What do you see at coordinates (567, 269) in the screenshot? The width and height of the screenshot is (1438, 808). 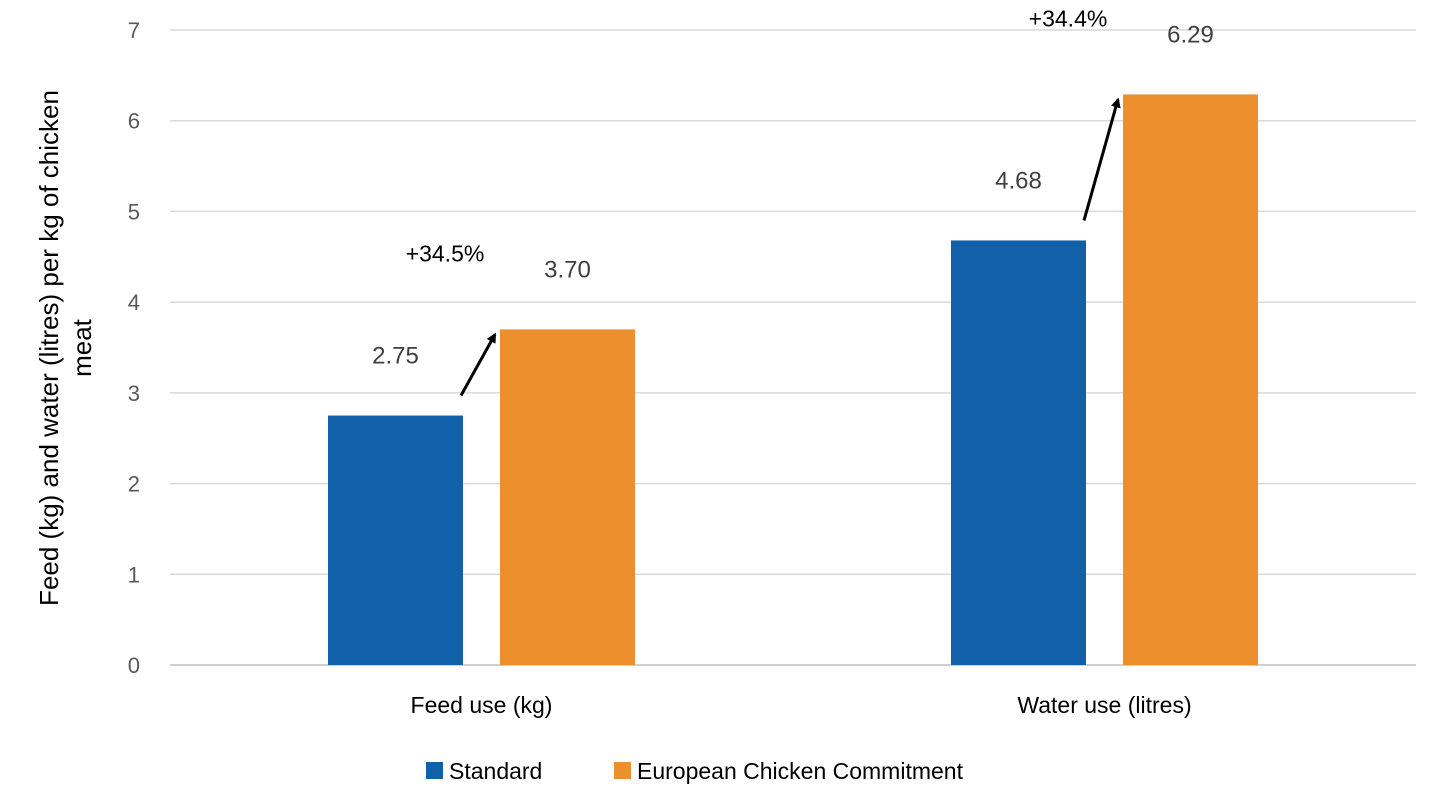 I see `data-label: 3.70` at bounding box center [567, 269].